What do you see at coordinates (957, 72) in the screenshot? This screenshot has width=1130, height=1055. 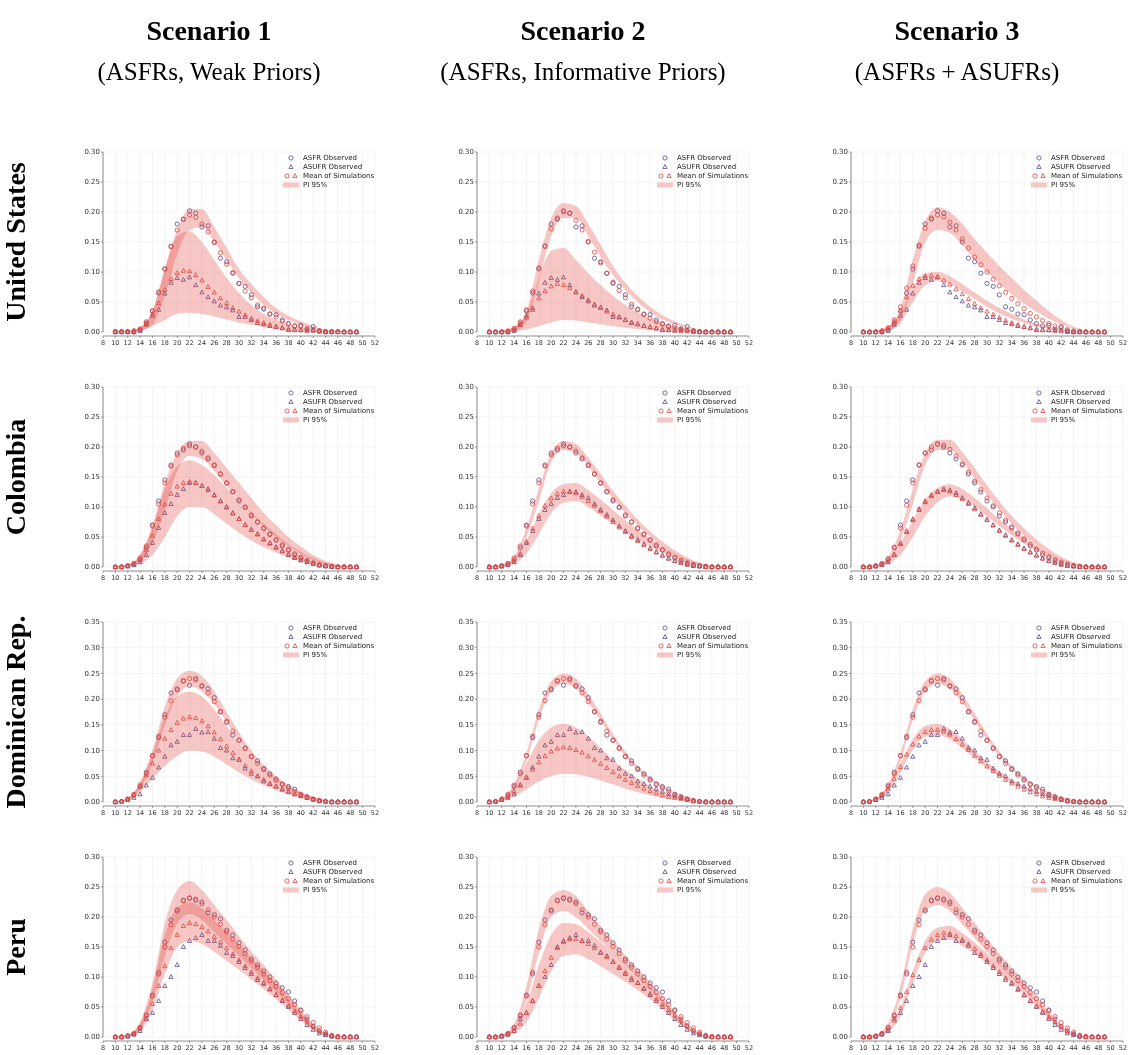 I see `chart-subtitle: (ASFRs + ASUFRs)` at bounding box center [957, 72].